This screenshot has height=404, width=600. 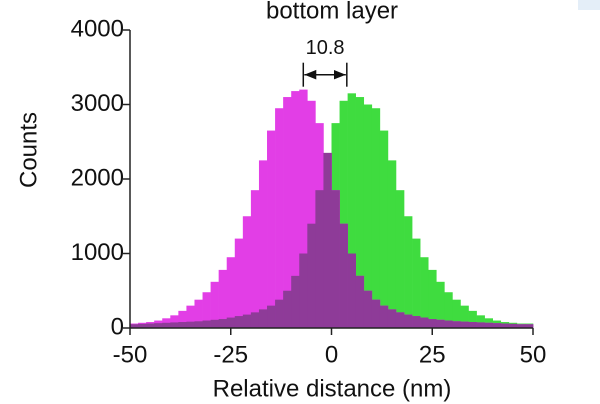 What do you see at coordinates (332, 388) in the screenshot?
I see `x-axis-label: Relative distance (nm)` at bounding box center [332, 388].